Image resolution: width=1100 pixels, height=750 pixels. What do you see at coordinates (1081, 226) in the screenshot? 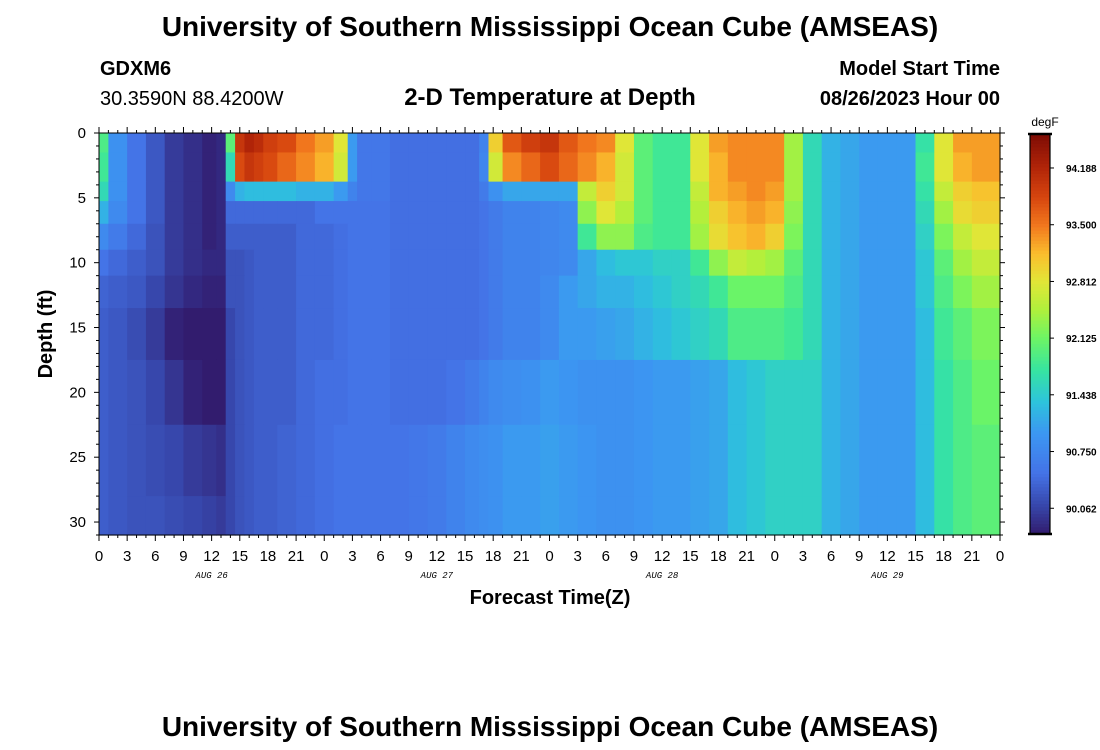
I see `colorbar-tick-label: 93.500` at bounding box center [1081, 226].